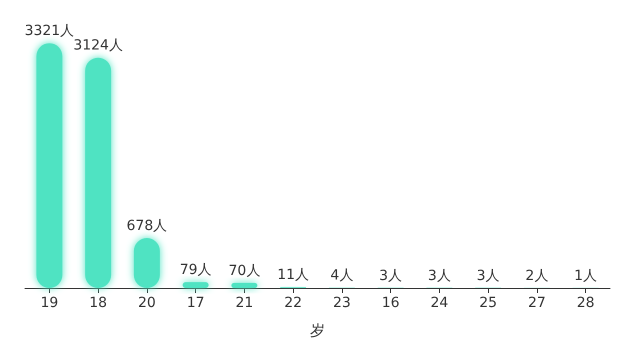  I want to click on data-label: 678人, so click(147, 226).